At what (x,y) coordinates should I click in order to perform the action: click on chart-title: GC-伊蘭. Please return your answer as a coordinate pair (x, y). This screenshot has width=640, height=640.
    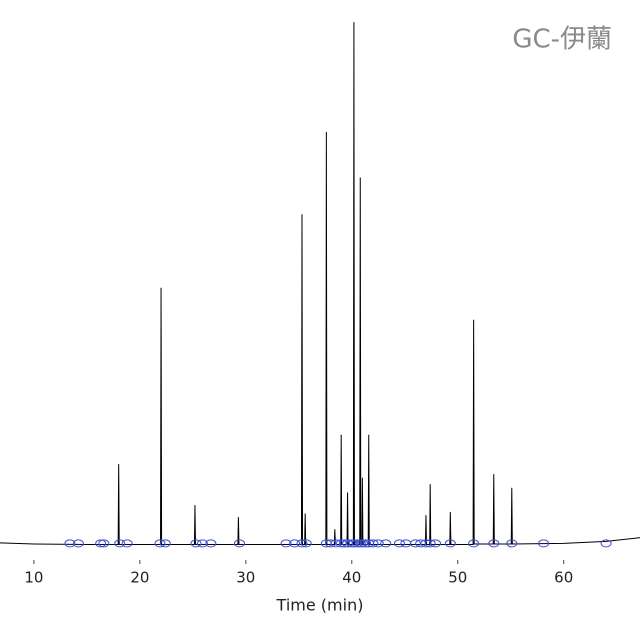
    Looking at the image, I should click on (562, 40).